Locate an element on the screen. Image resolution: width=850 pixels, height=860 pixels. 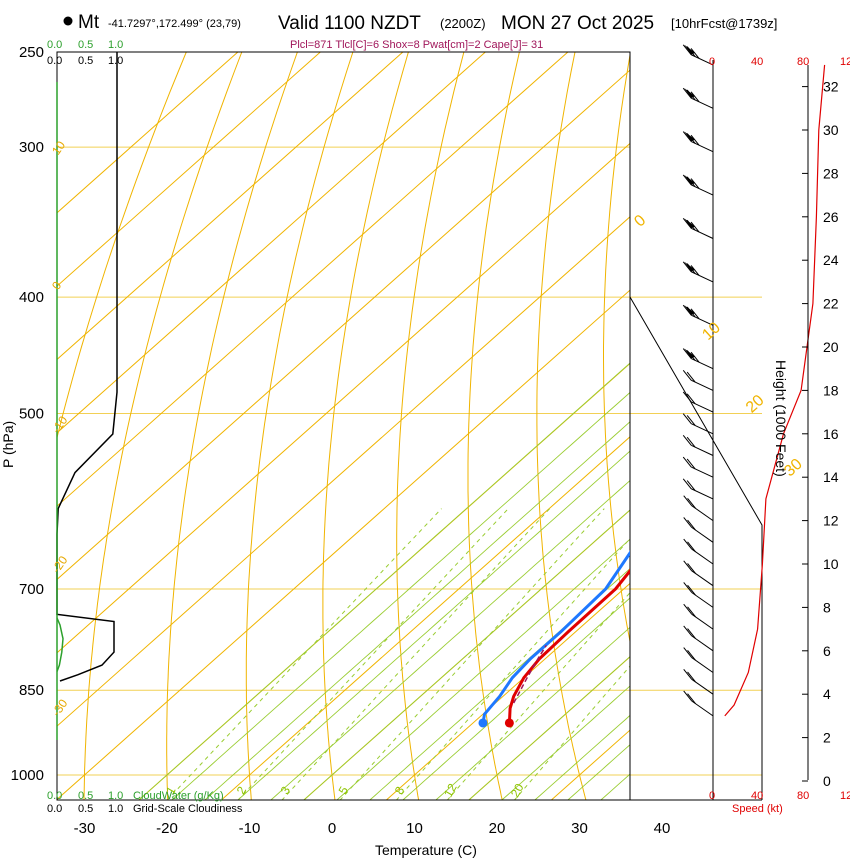
isotherm-label--30: -30 is located at coordinates (60, 707).